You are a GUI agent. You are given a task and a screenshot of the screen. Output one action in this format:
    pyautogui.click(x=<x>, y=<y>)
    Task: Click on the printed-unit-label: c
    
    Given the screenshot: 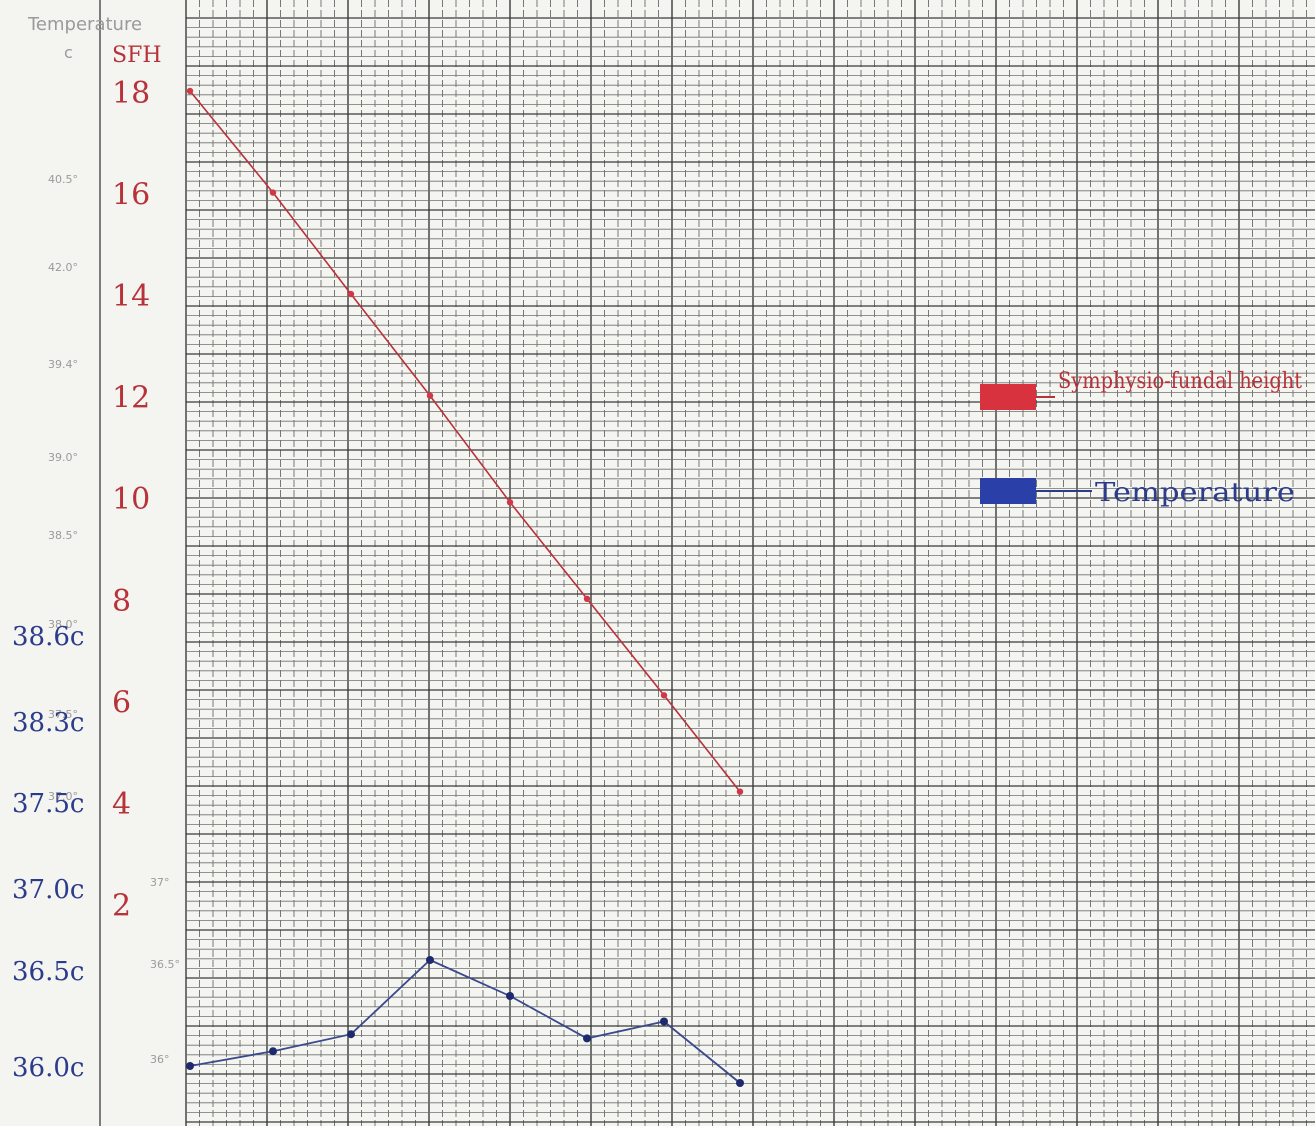 What is the action you would take?
    pyautogui.click(x=68, y=52)
    